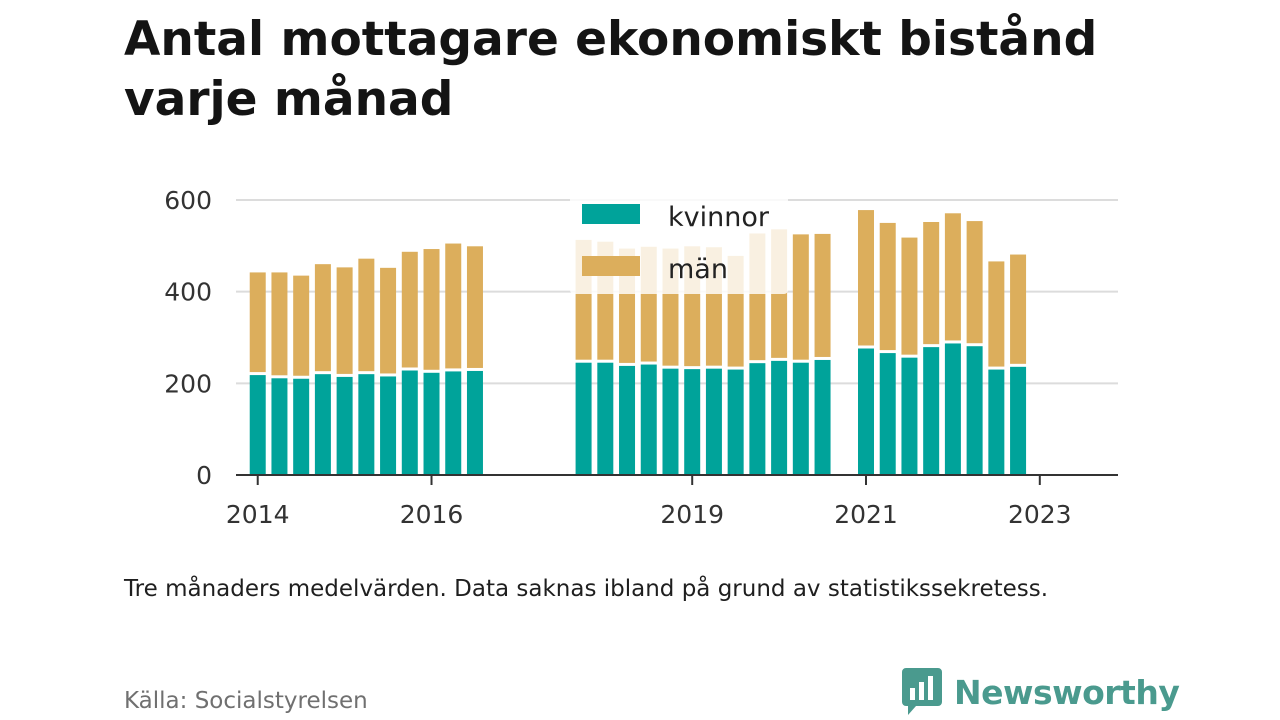 This screenshot has height=720, width=1280. Describe the element at coordinates (698, 269) in the screenshot. I see `legend-label: män` at that location.